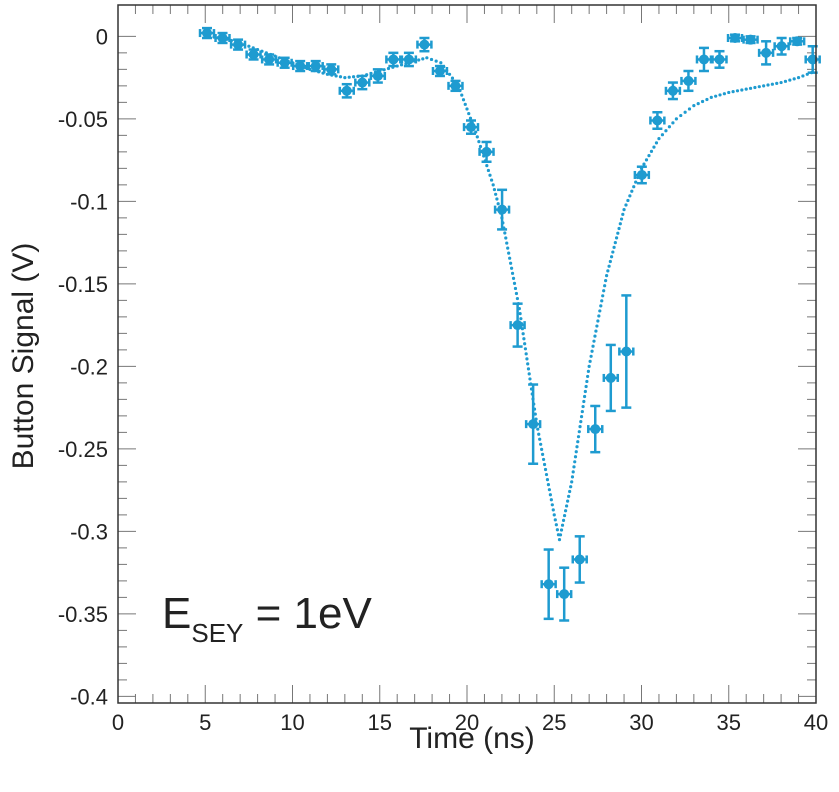 This screenshot has height=792, width=839. I want to click on y-tick-label: -0.2, so click(89, 366).